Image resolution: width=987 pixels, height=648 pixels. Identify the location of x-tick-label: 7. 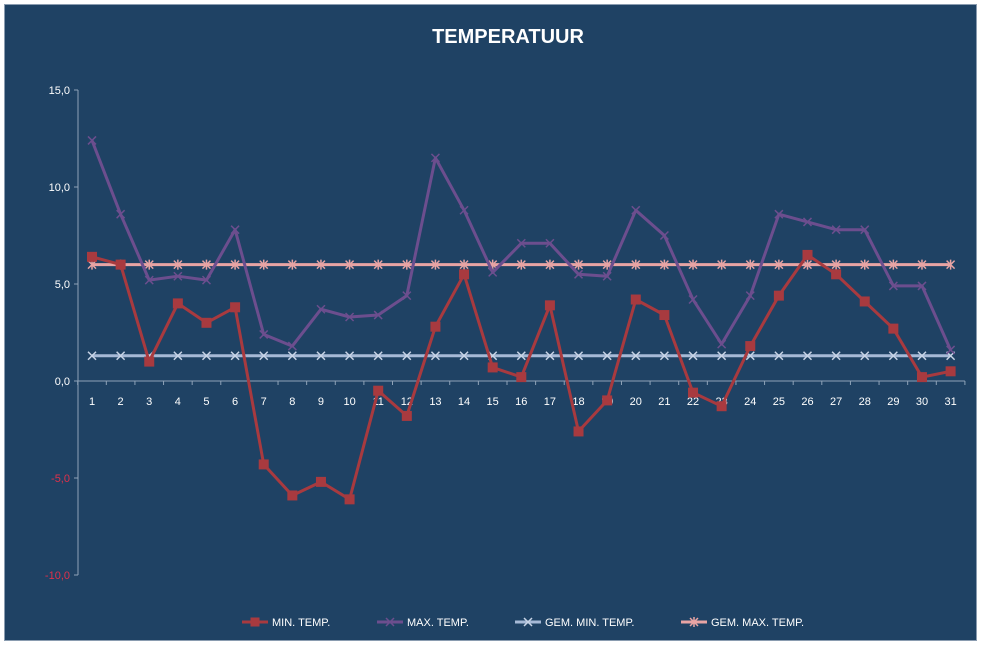
(264, 402).